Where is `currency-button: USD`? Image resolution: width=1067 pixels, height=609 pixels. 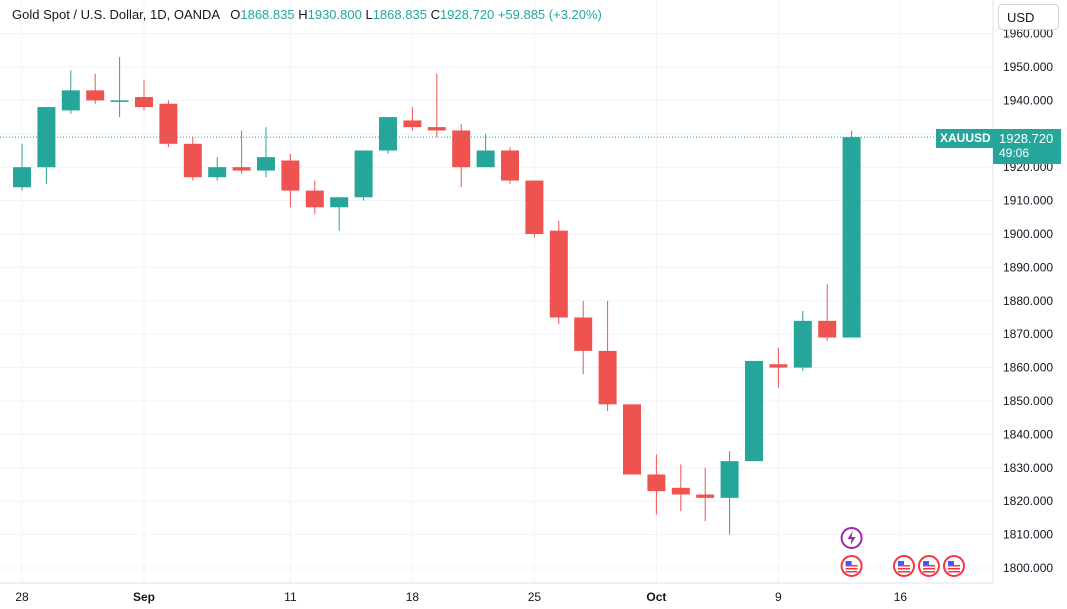 currency-button: USD is located at coordinates (1028, 17).